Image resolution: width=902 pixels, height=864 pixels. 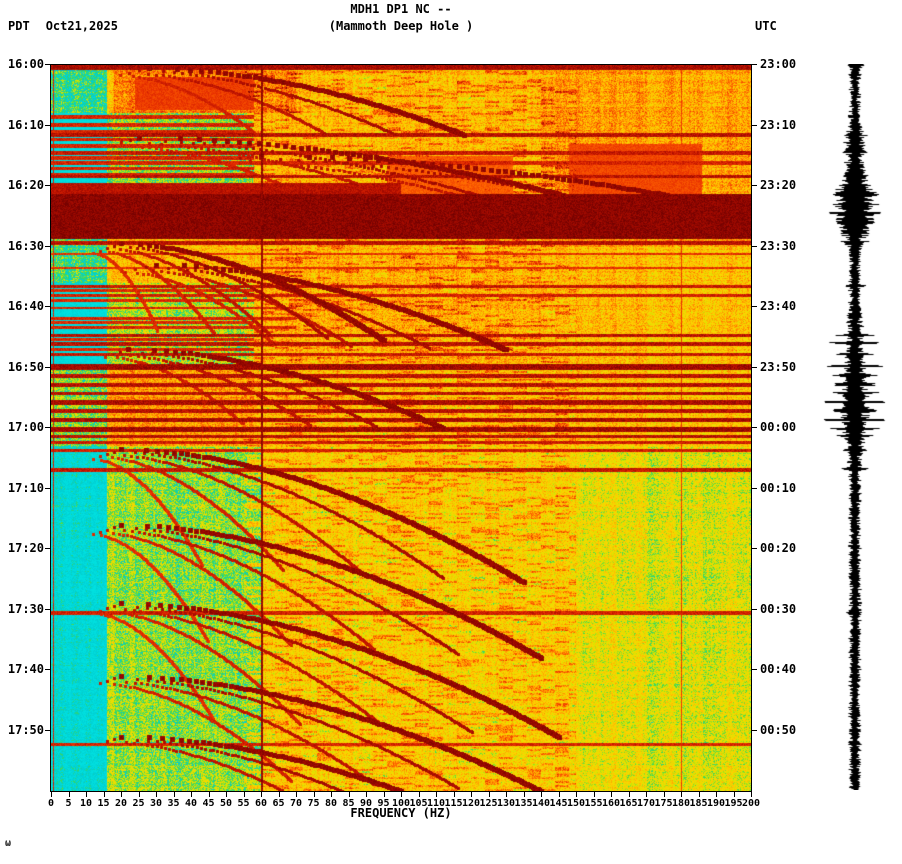 I want to click on right-time-label: 00:10, so click(x=778, y=487).